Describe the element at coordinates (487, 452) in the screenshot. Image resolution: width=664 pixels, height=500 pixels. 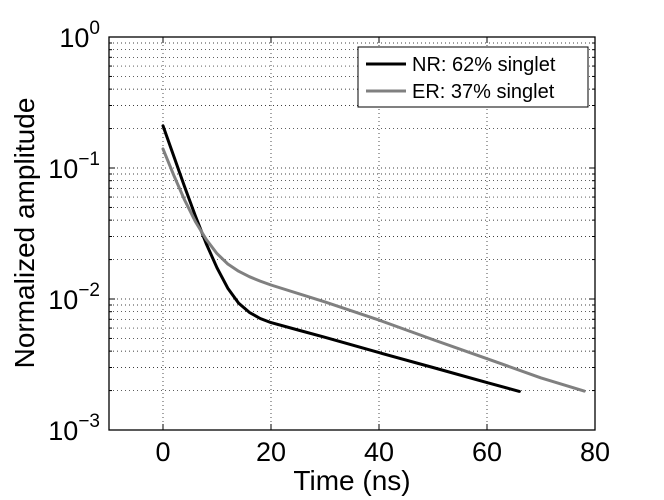
I see `x-tick-label: 60` at that location.